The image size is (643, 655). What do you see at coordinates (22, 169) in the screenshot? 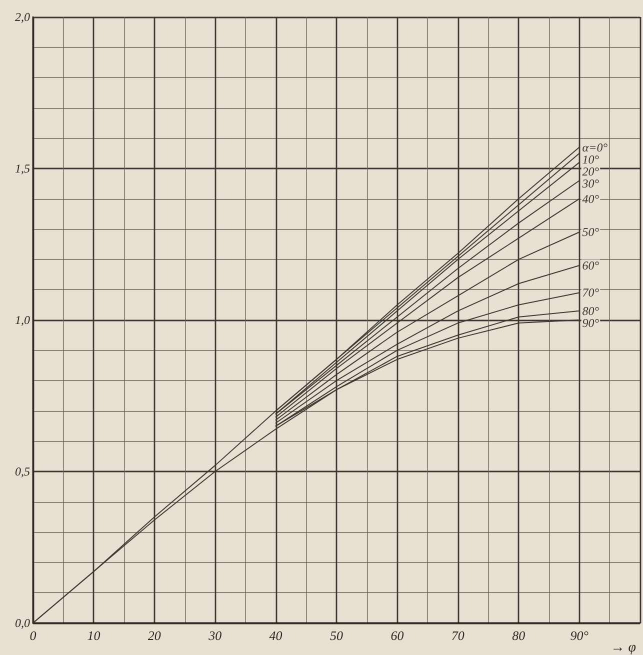
I see `y-tick-label: 1,5` at bounding box center [22, 169].